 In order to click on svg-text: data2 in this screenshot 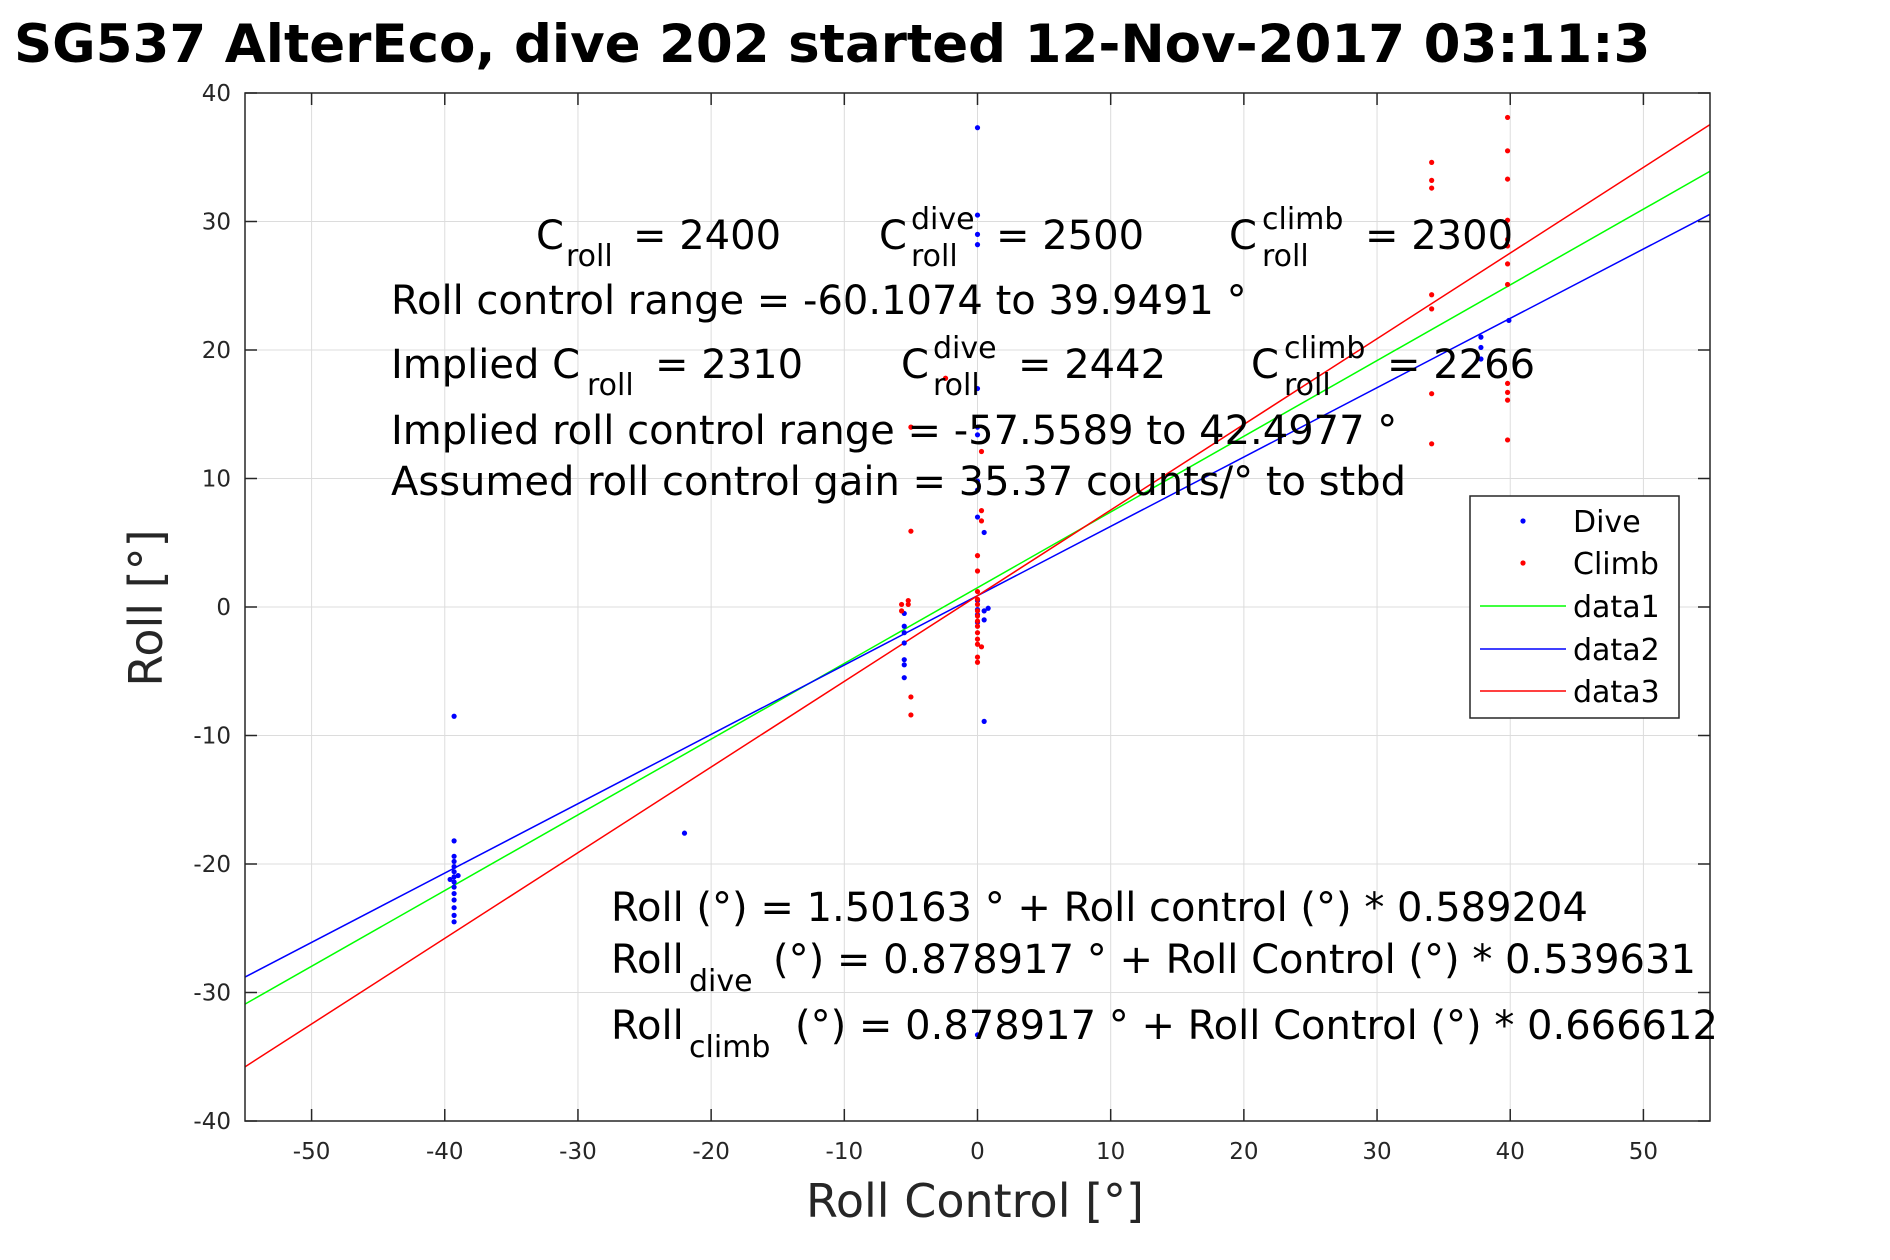, I will do `click(1616, 650)`.